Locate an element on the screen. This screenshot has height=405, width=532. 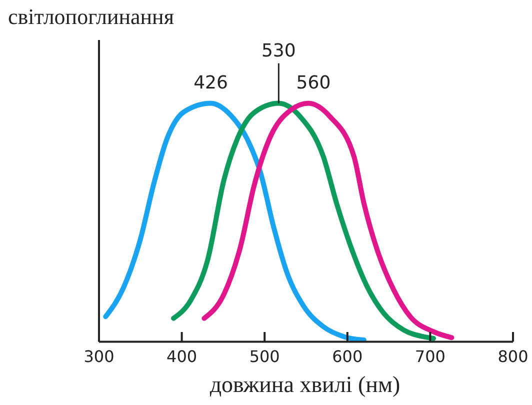
x-tick-label: 600 is located at coordinates (347, 356).